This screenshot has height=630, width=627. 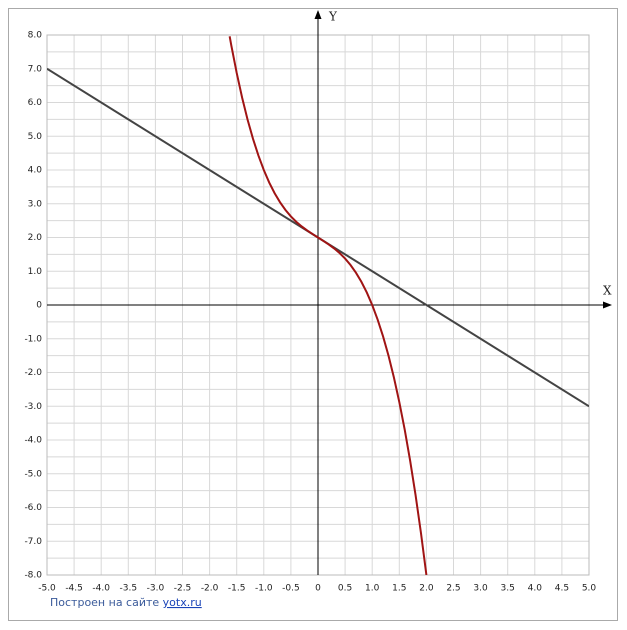 I want to click on y-tick-label: 3.0, so click(x=35, y=204).